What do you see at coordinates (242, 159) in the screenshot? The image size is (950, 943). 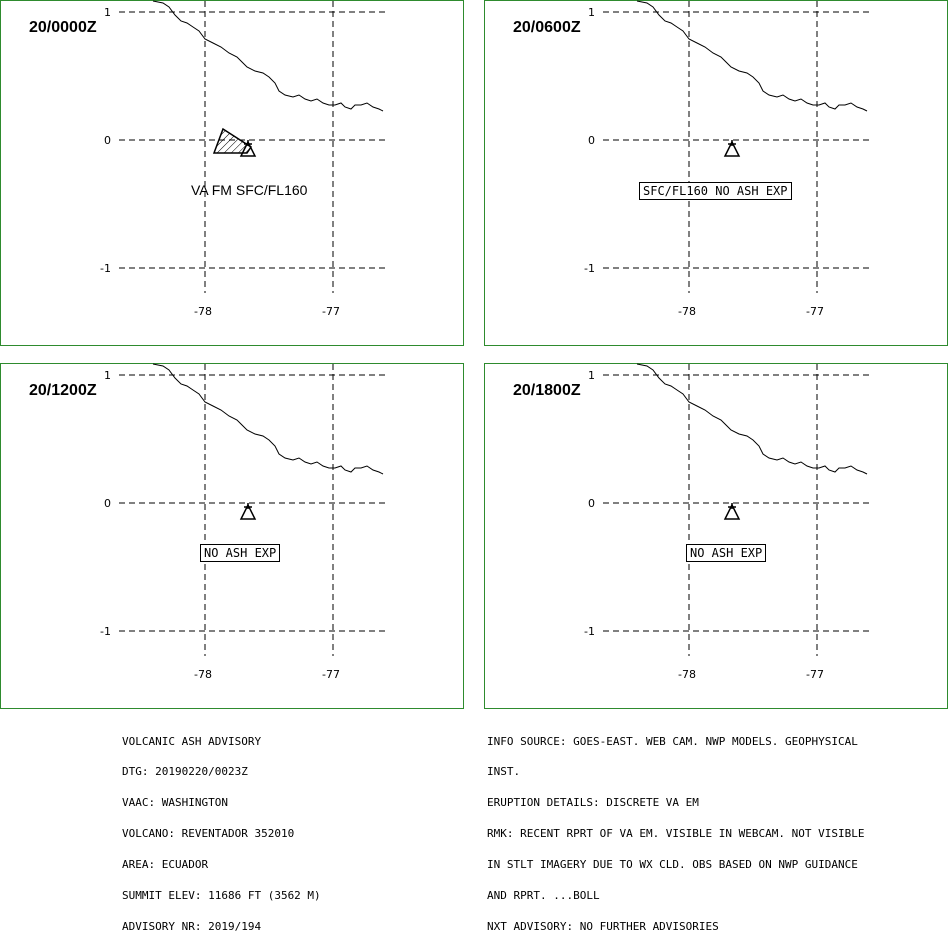 I see `ash-map-1: 1 0 -1 -78 -77` at bounding box center [242, 159].